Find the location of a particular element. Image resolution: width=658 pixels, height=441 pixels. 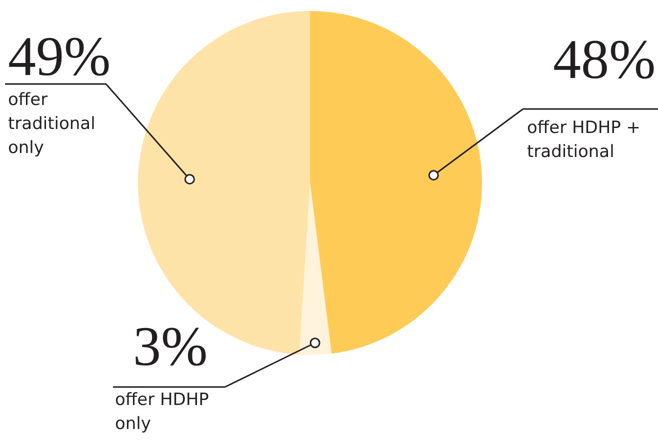

data-label: 48% is located at coordinates (604, 60).